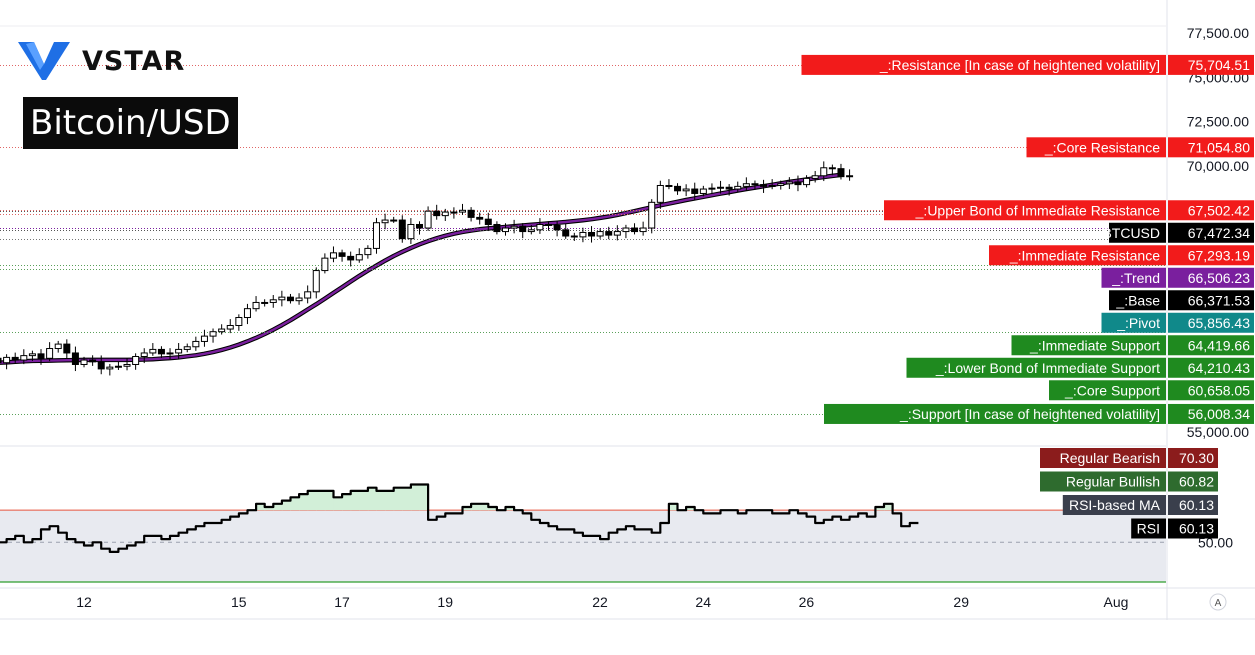  Describe the element at coordinates (1218, 432) in the screenshot. I see `price-tick-label: 55,000.00` at that location.